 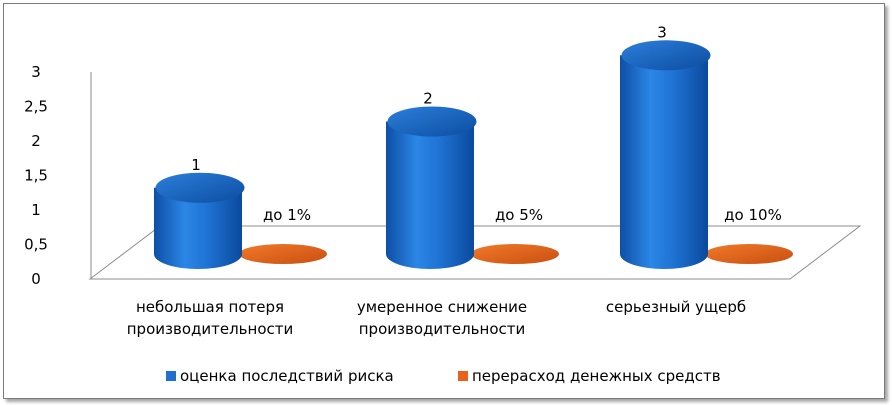 I want to click on series1-data-label: 3, so click(x=662, y=32).